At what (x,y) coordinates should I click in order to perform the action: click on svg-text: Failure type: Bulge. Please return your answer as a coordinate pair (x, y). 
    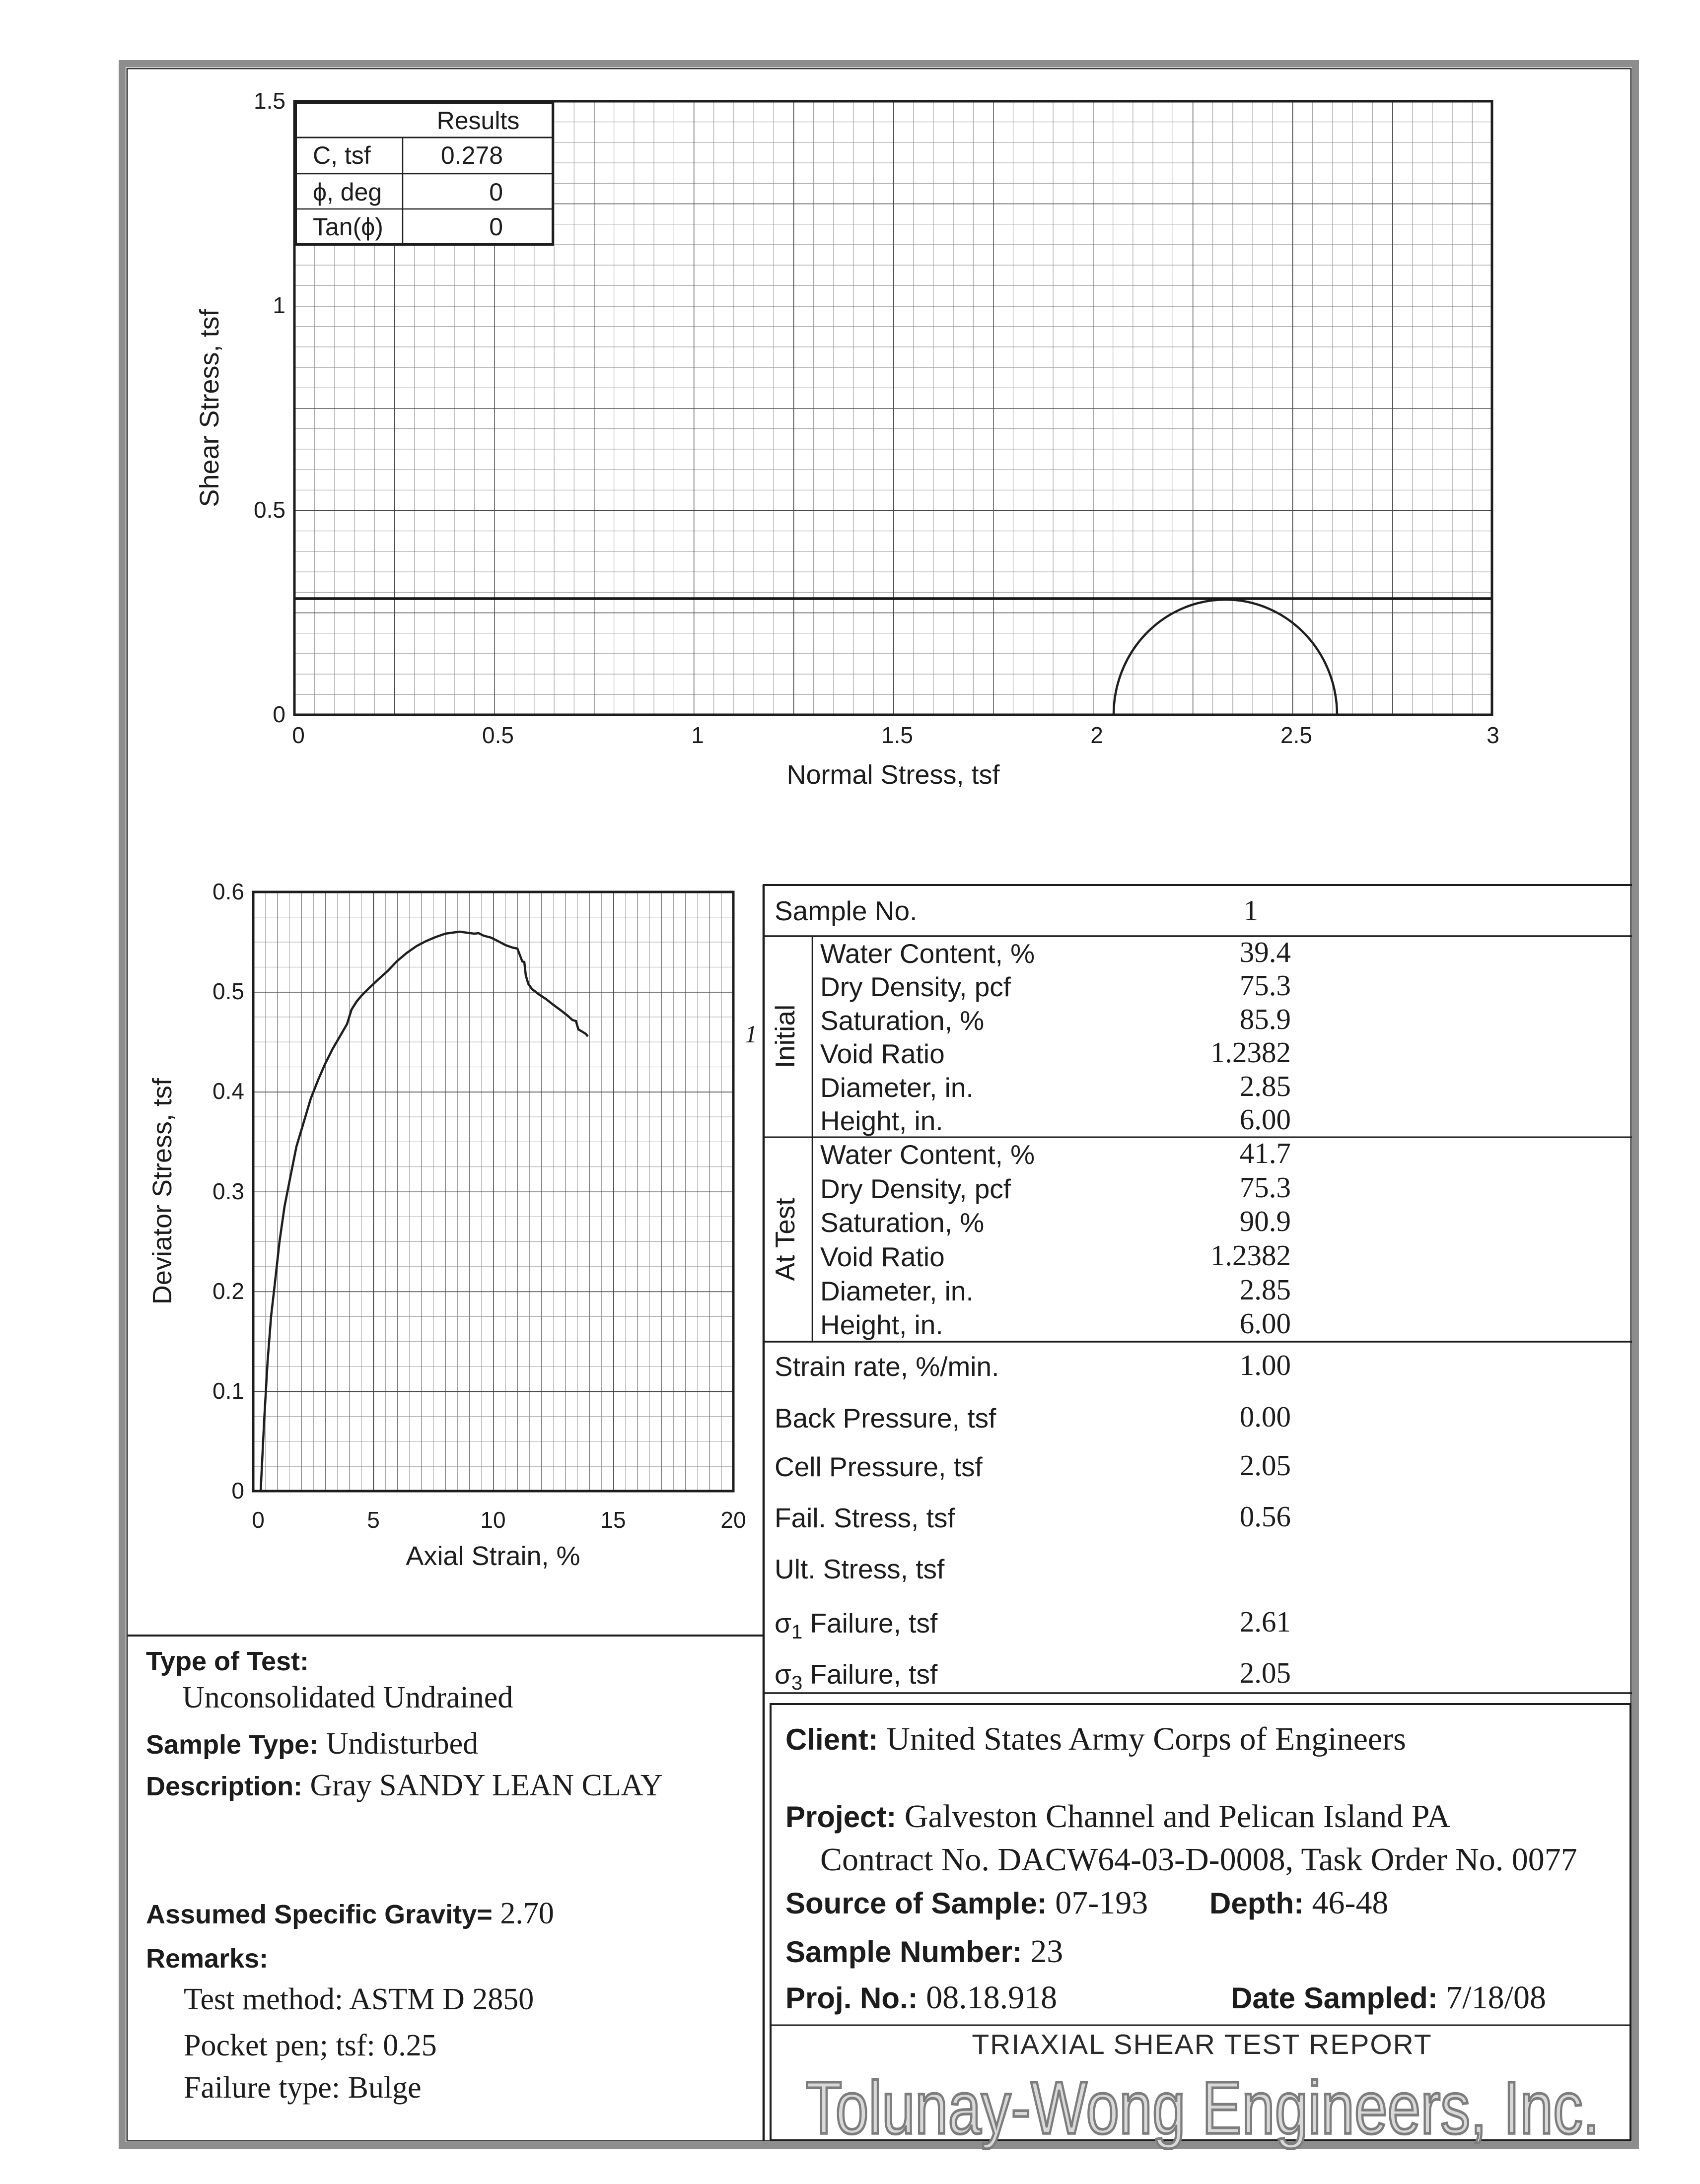
    Looking at the image, I should click on (303, 2088).